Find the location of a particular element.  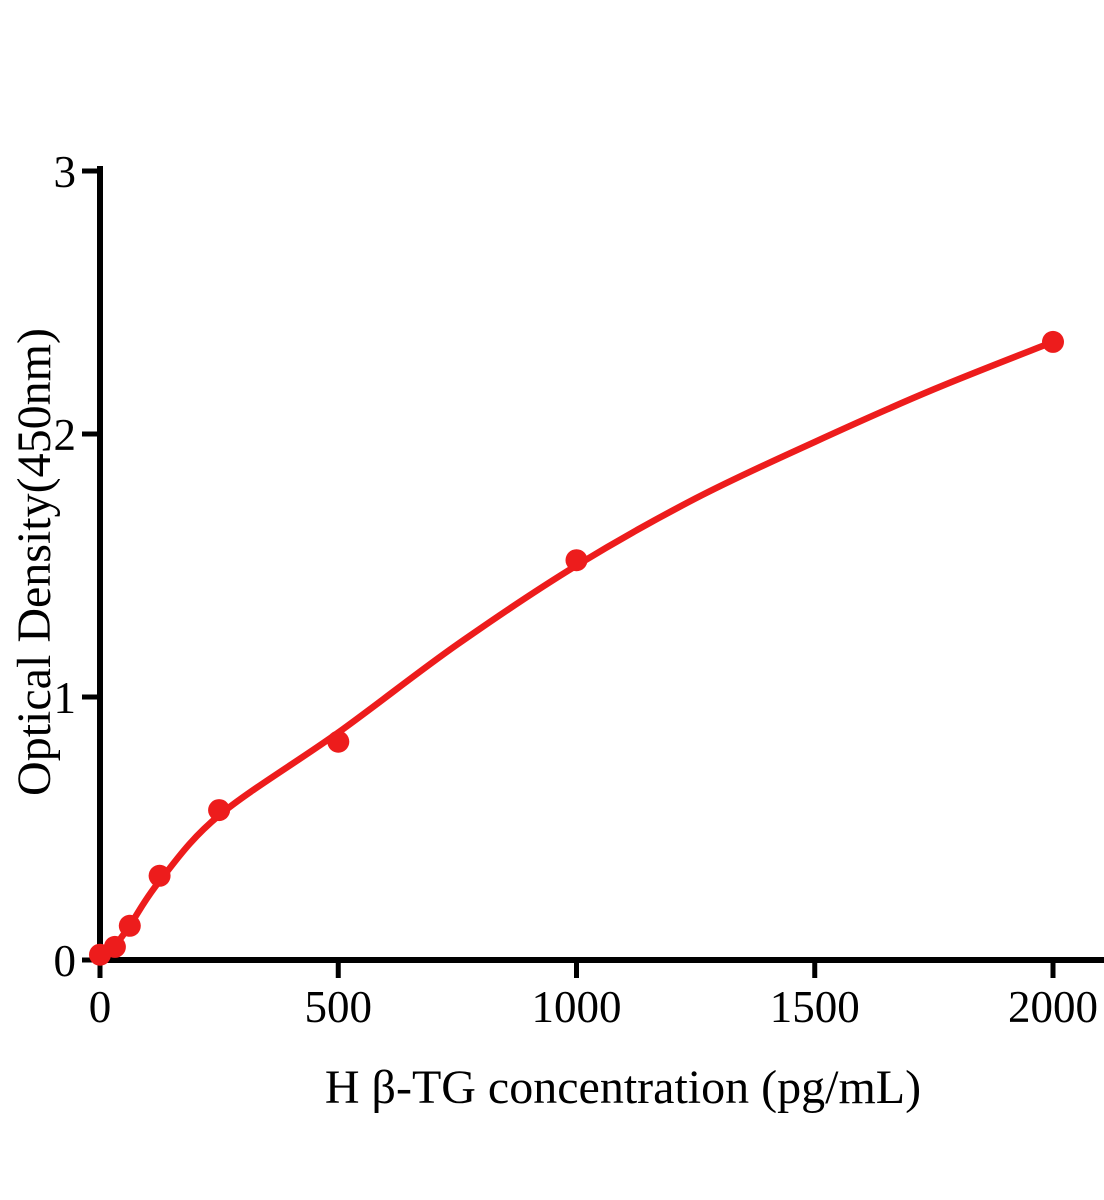

x-tick-label: 500 is located at coordinates (339, 1007).